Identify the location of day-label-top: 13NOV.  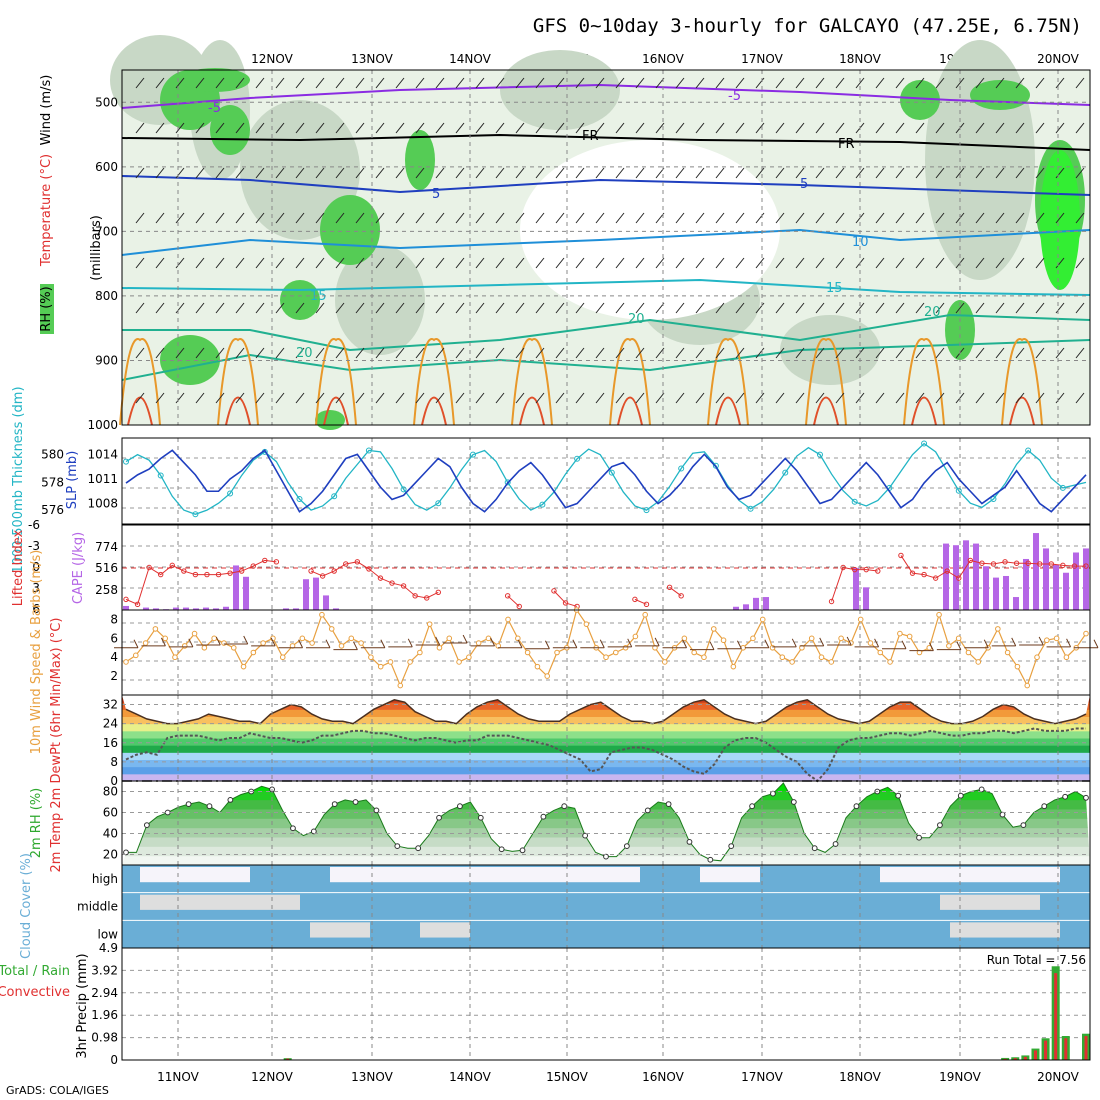
(372, 59).